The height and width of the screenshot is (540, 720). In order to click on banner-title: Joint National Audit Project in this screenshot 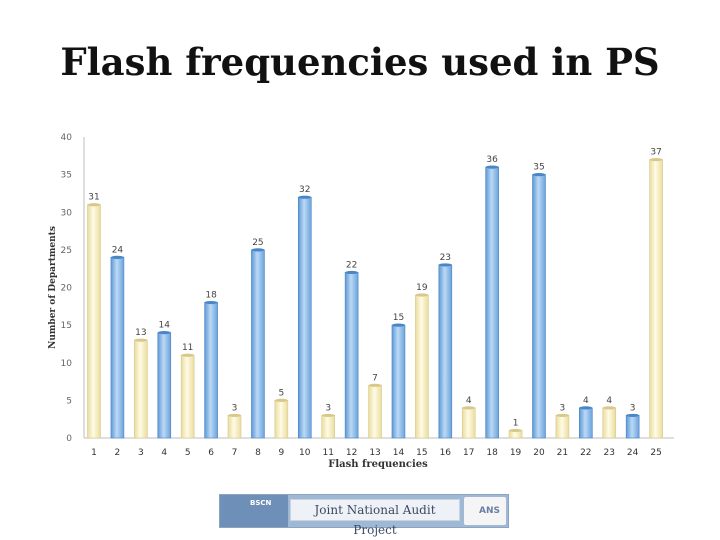, I will do `click(375, 518)`.